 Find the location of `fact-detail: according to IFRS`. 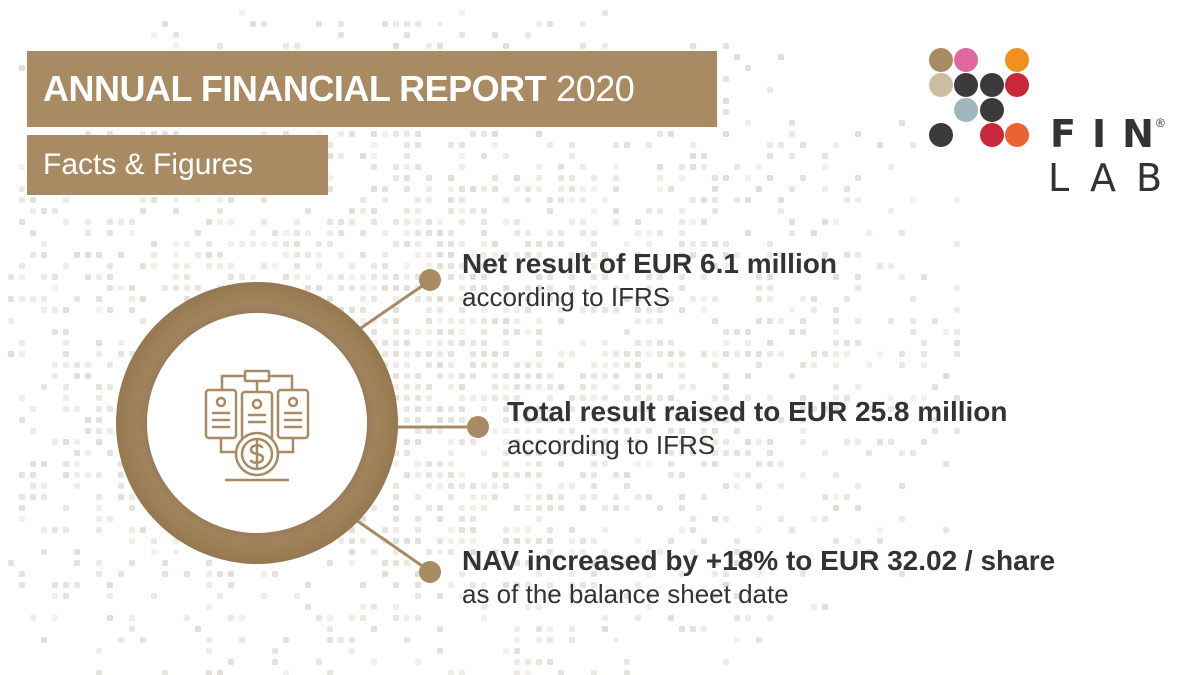

fact-detail: according to IFRS is located at coordinates (566, 297).